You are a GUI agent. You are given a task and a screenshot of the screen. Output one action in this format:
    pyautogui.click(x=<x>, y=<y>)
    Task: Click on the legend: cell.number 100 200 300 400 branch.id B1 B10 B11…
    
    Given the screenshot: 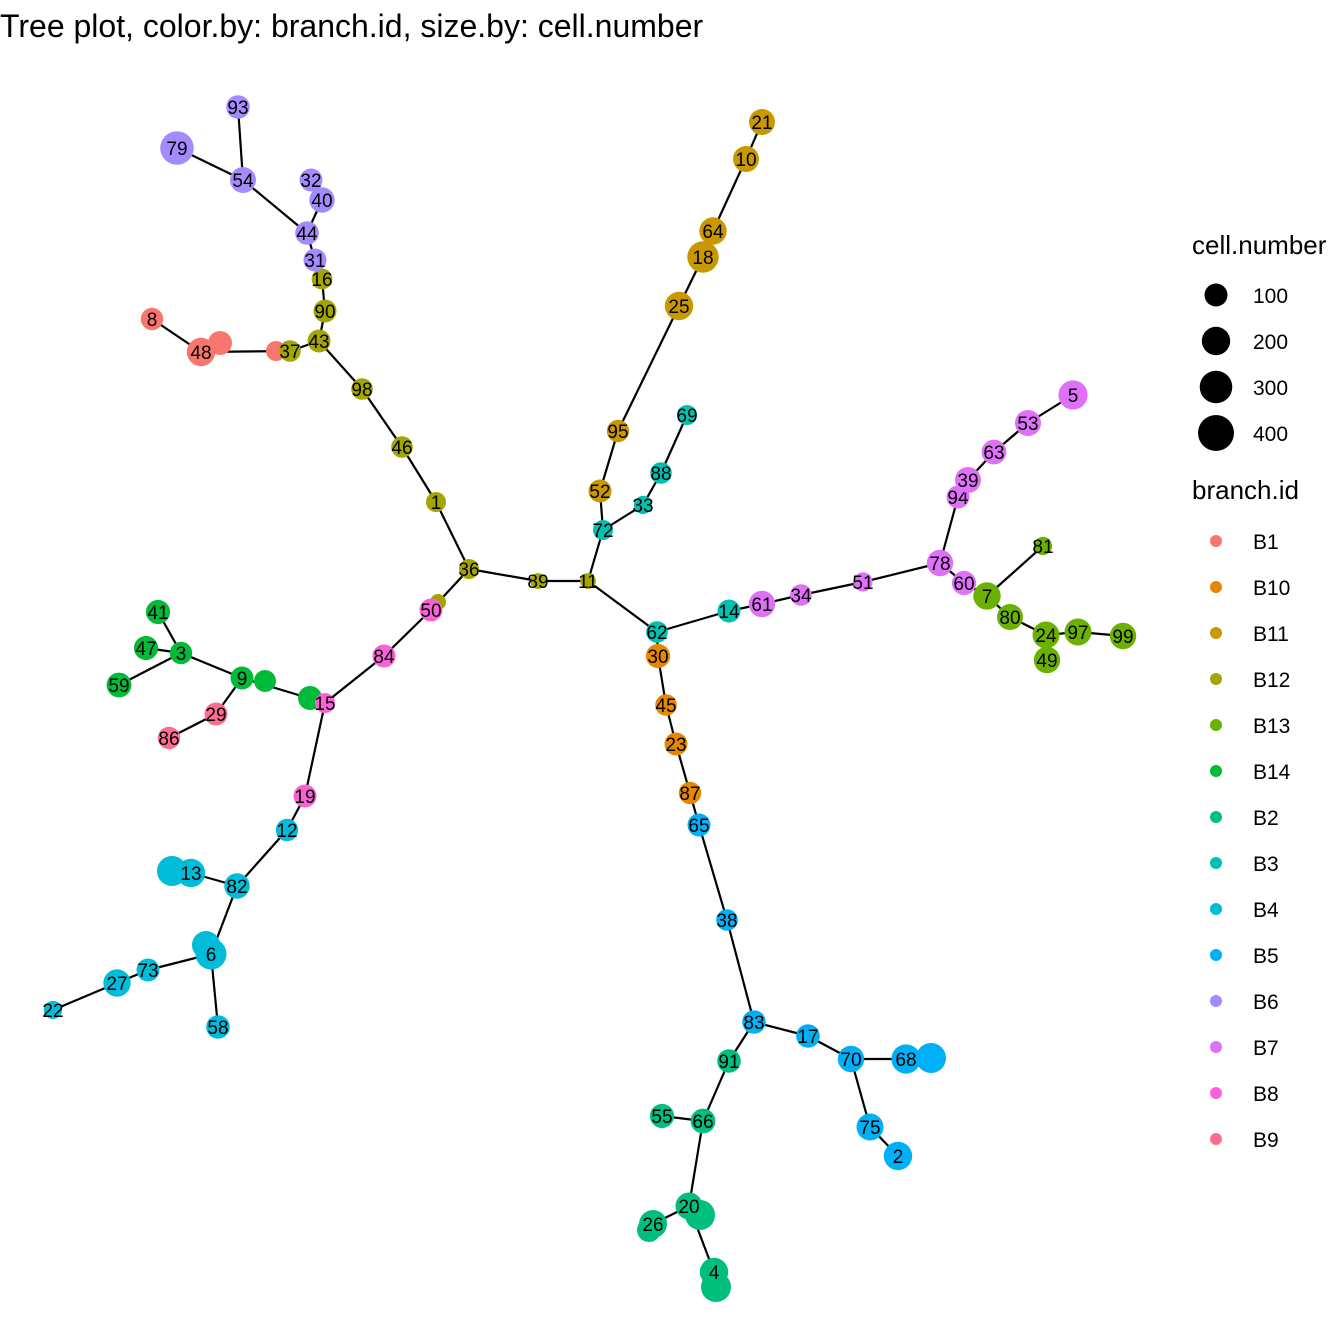 What is the action you would take?
    pyautogui.click(x=1259, y=691)
    